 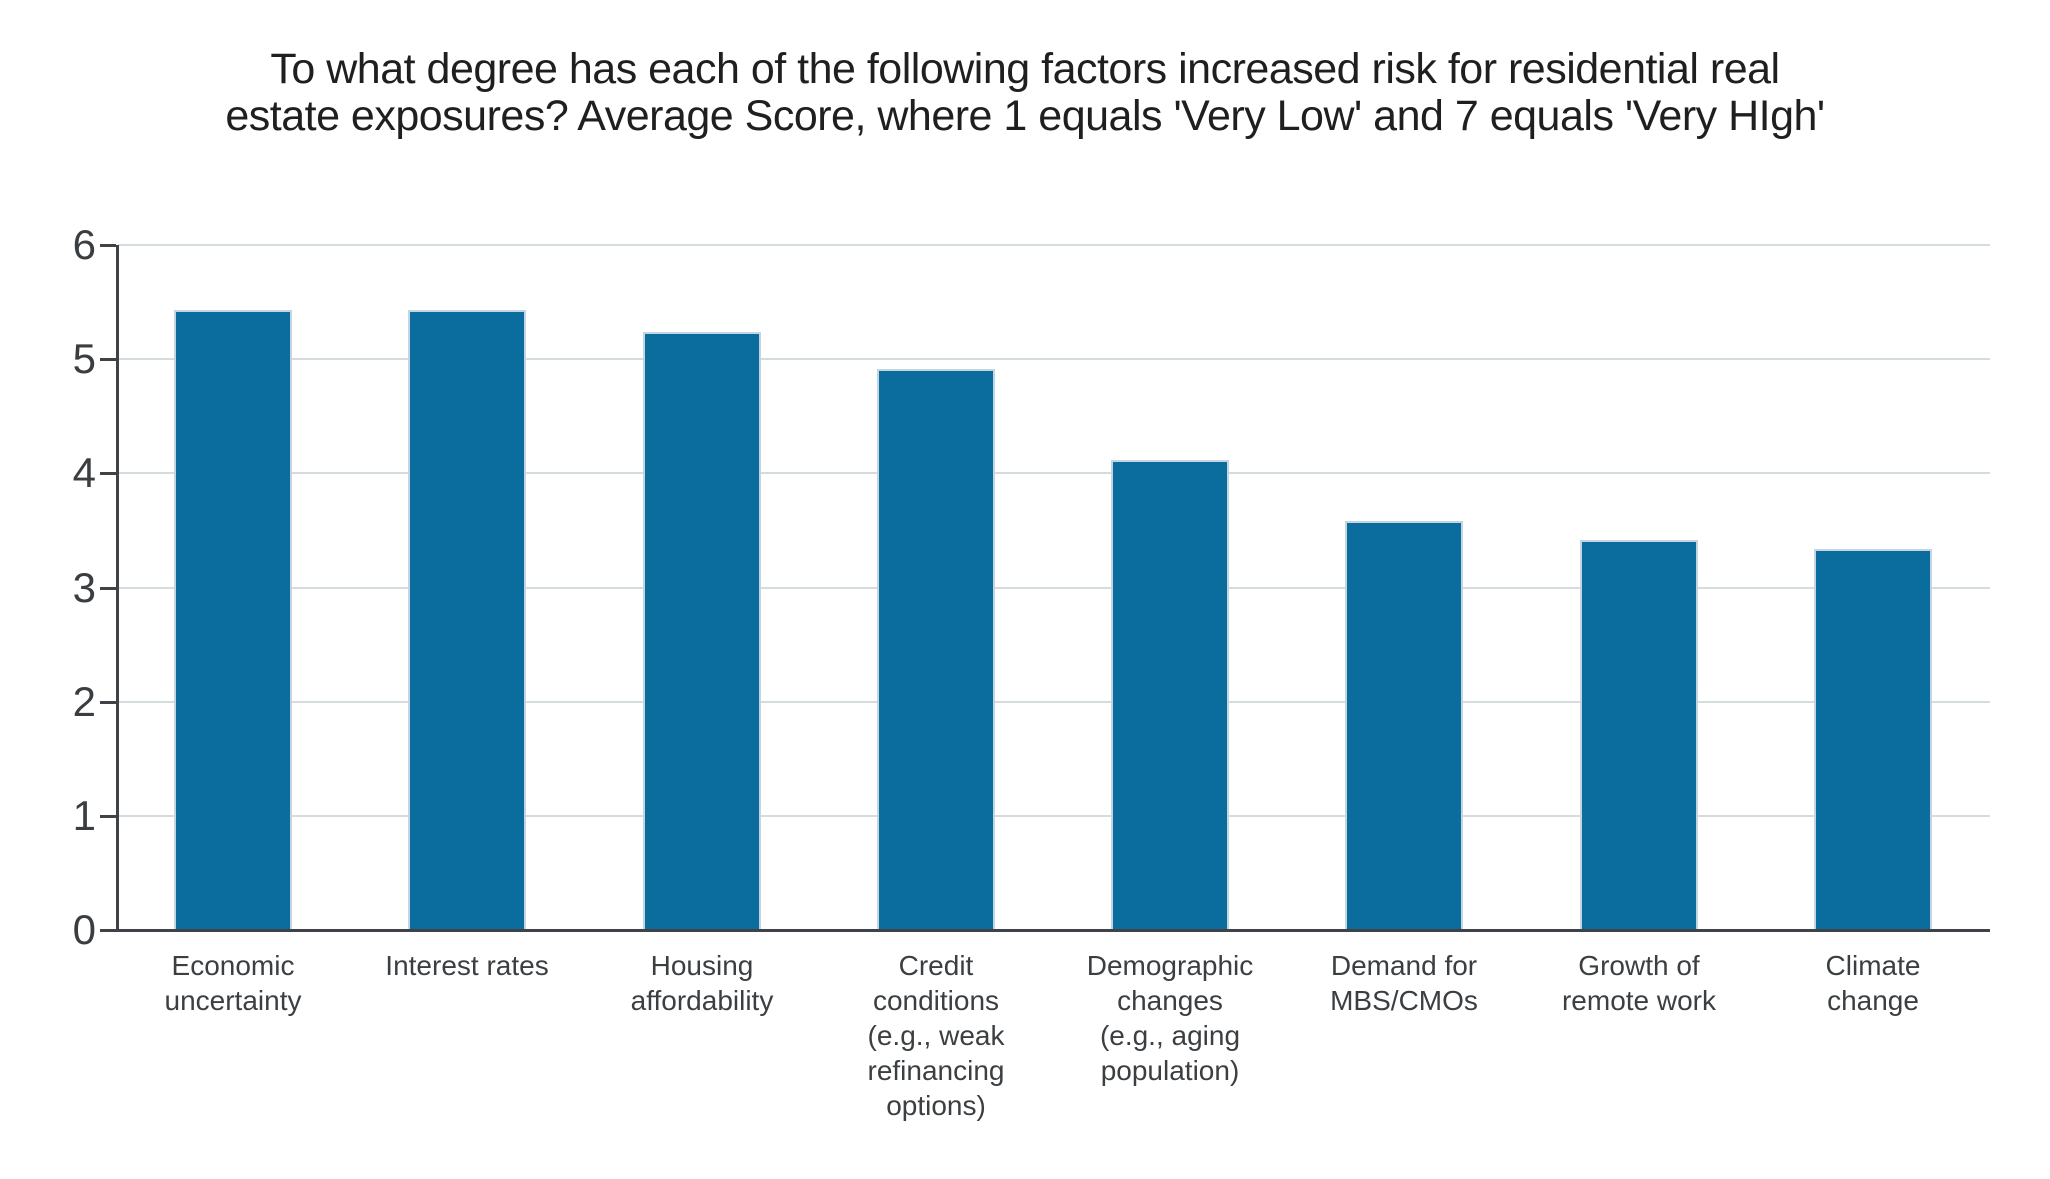 I want to click on y-tick-label: 1, so click(x=84, y=815).